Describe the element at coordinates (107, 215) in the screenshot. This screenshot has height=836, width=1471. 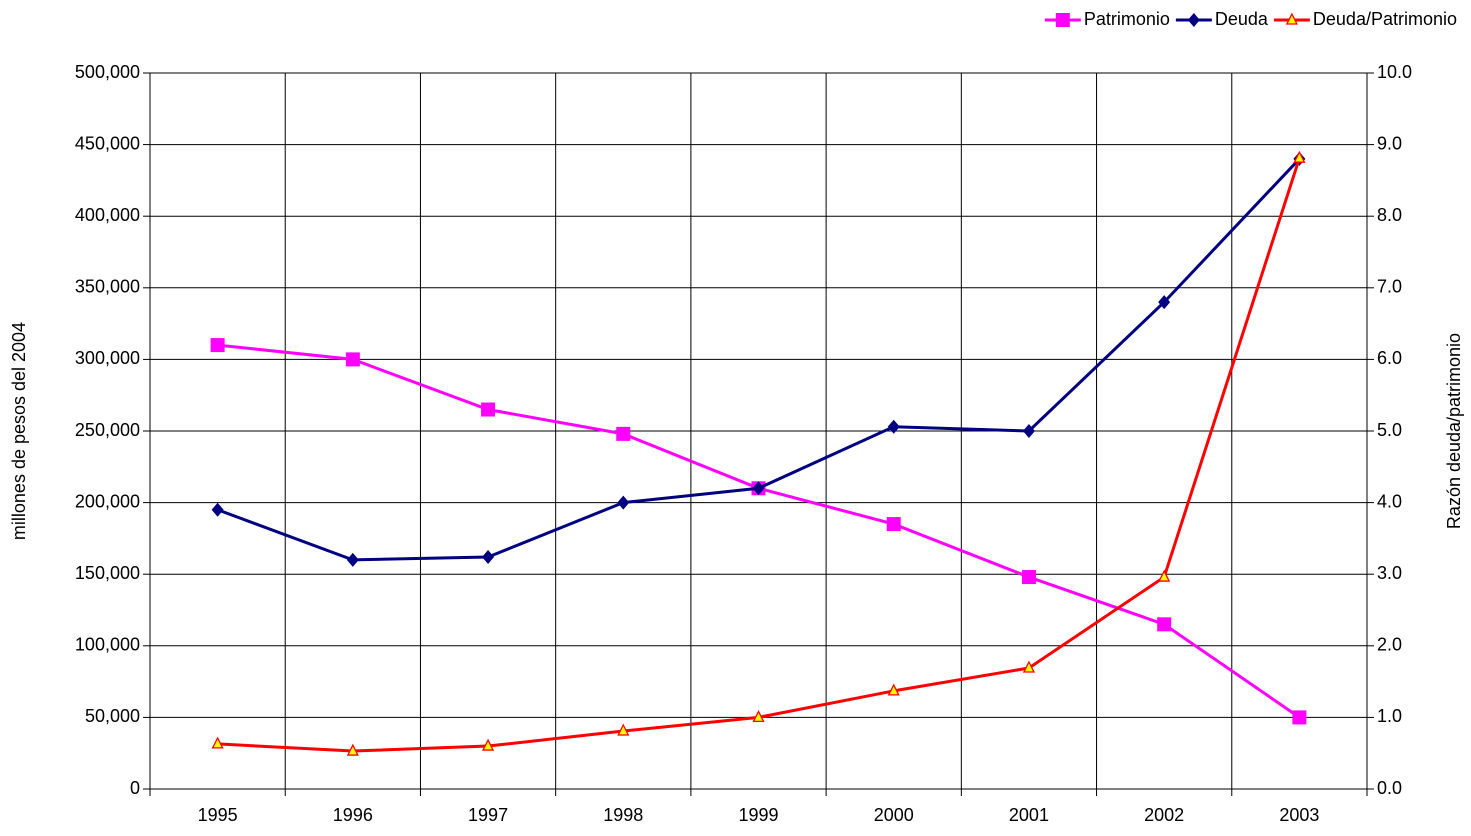
I see `y-tick-label: 400,000` at that location.